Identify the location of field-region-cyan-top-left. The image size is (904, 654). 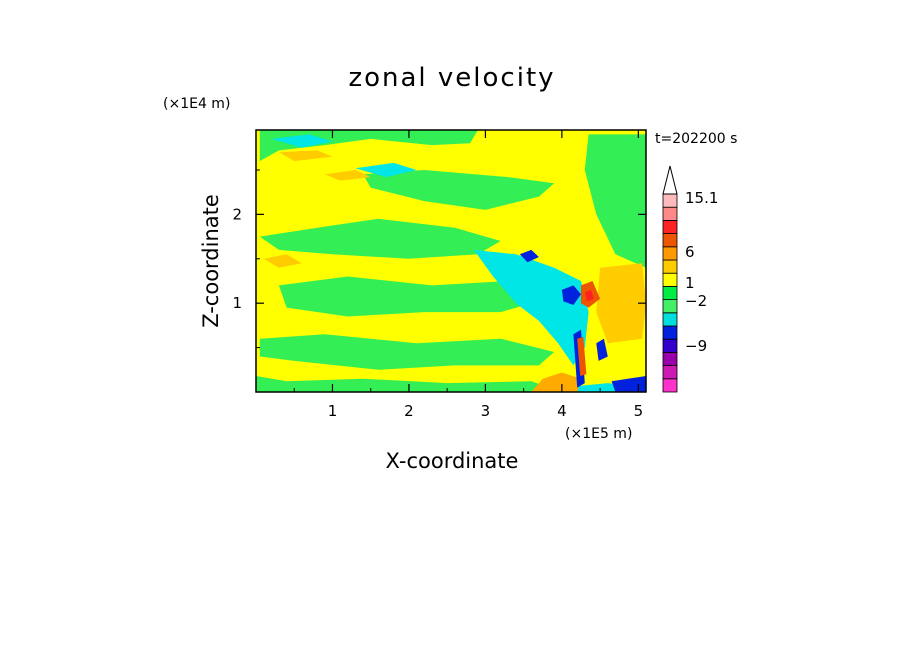
(302, 141).